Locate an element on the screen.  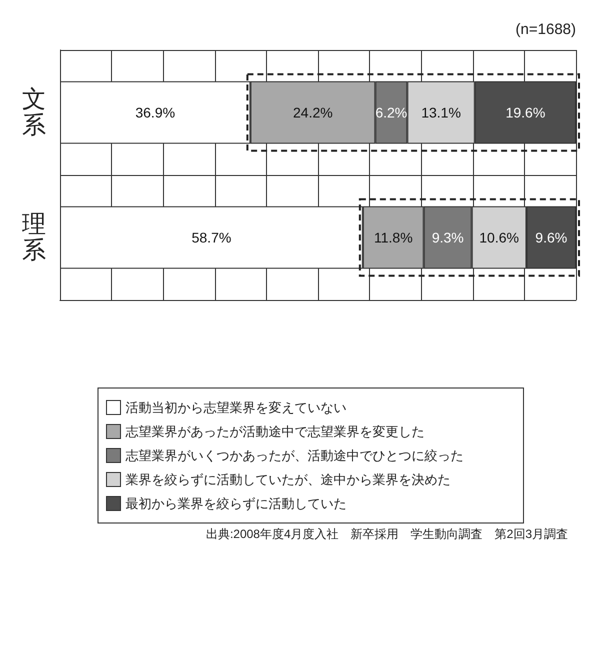
data-label: 10.6% is located at coordinates (499, 238).